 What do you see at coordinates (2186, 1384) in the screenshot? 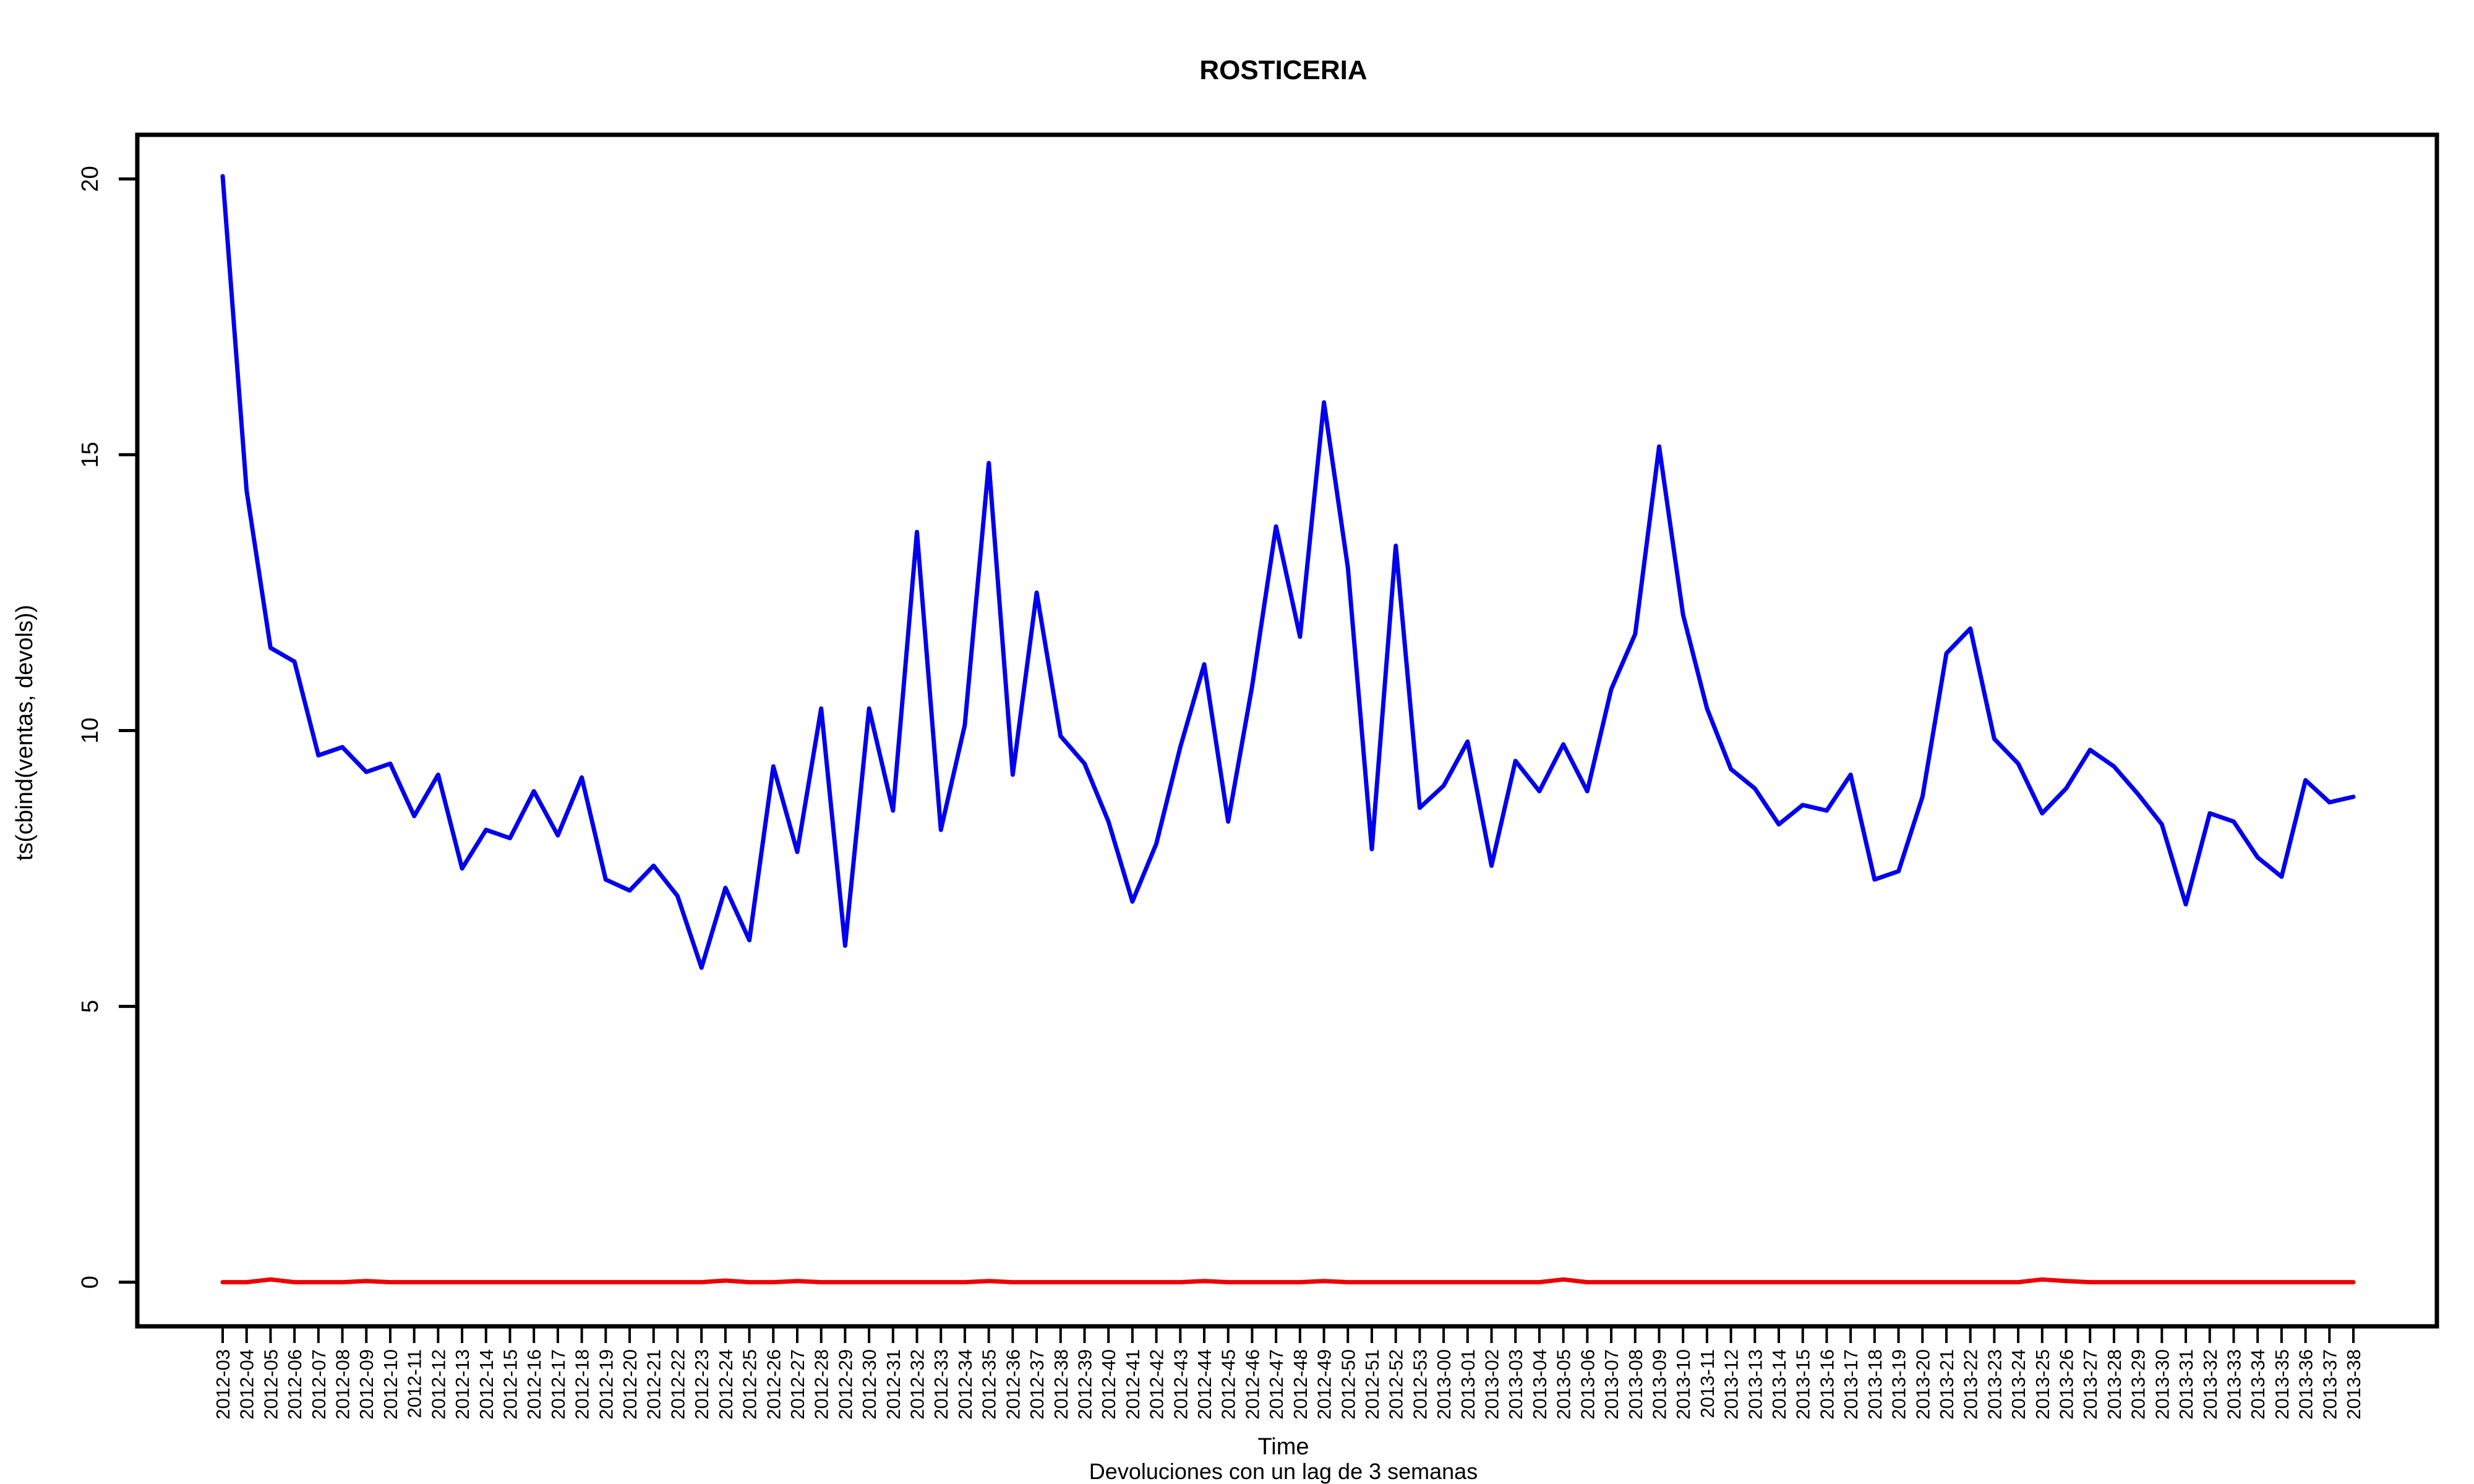
I see `x-tick-label: 2013-31` at bounding box center [2186, 1384].